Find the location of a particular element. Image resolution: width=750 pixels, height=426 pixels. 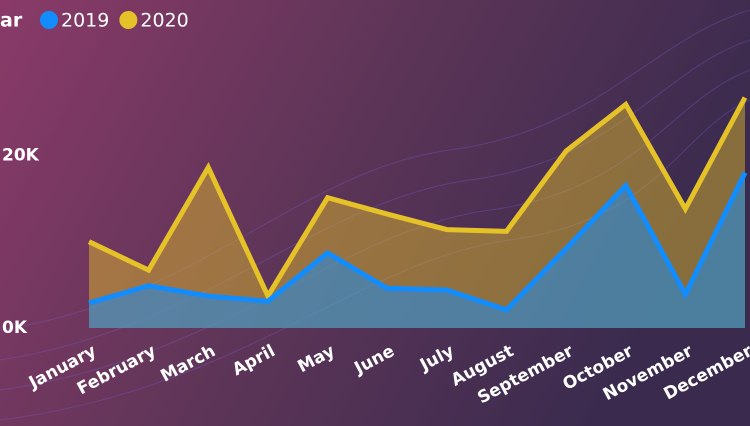

y-tick-label: 0K is located at coordinates (15, 328).